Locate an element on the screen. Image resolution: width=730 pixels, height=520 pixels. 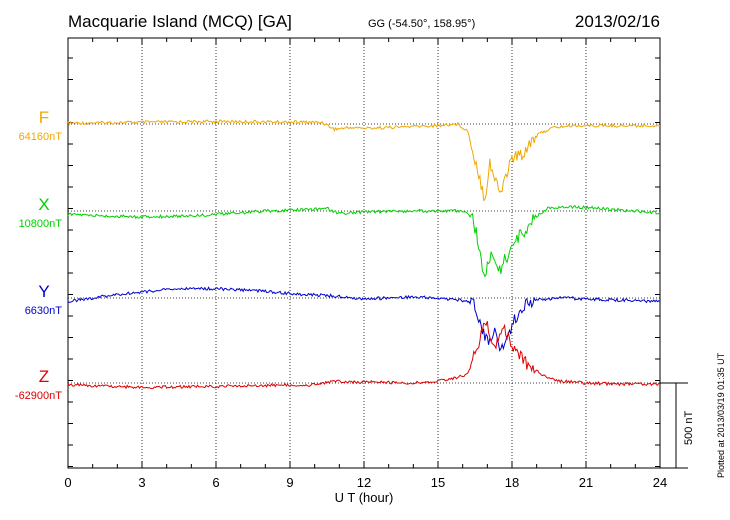
x-tick-label: 0 is located at coordinates (67, 482).